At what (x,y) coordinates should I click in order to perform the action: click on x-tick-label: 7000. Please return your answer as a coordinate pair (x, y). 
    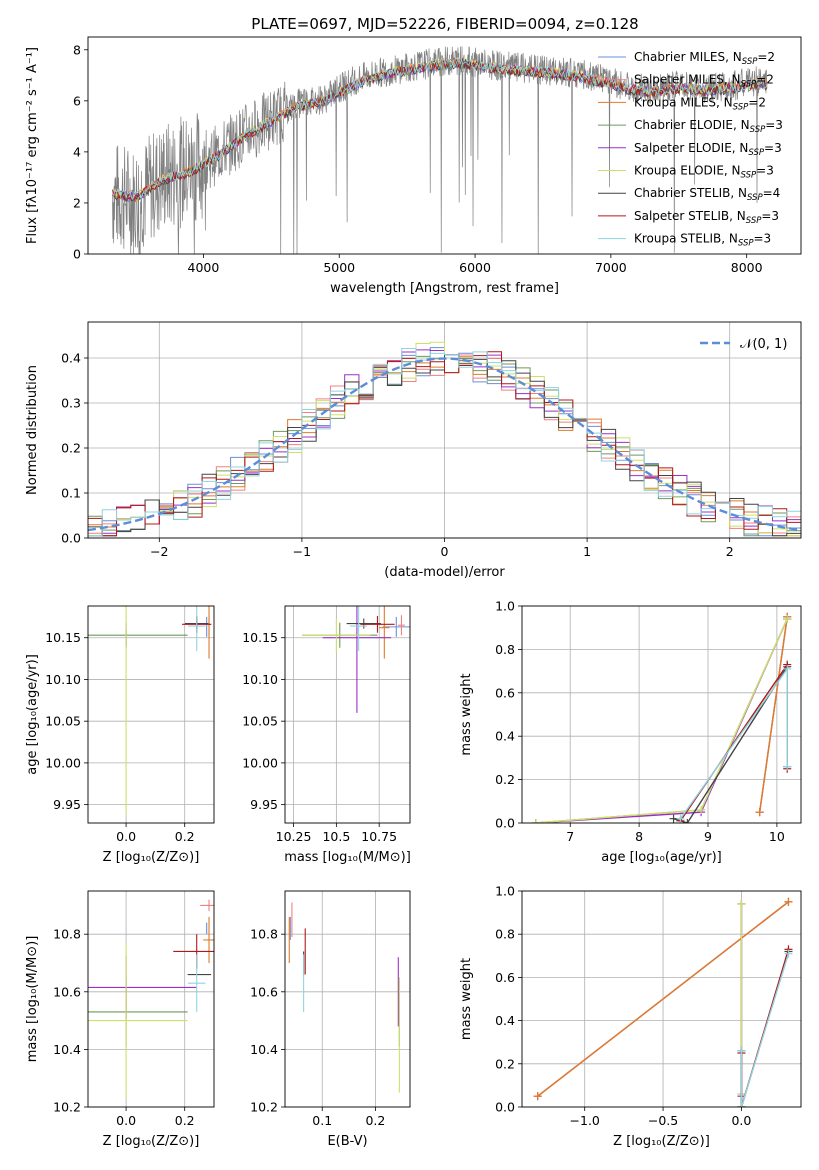
    Looking at the image, I should click on (611, 267).